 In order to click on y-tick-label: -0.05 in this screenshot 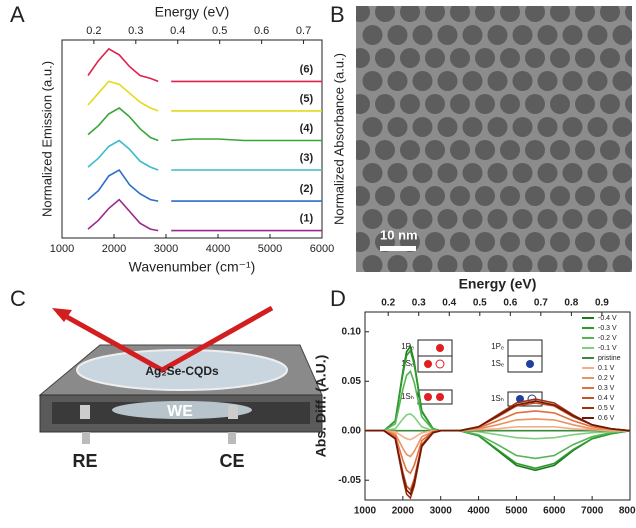, I will do `click(349, 480)`.